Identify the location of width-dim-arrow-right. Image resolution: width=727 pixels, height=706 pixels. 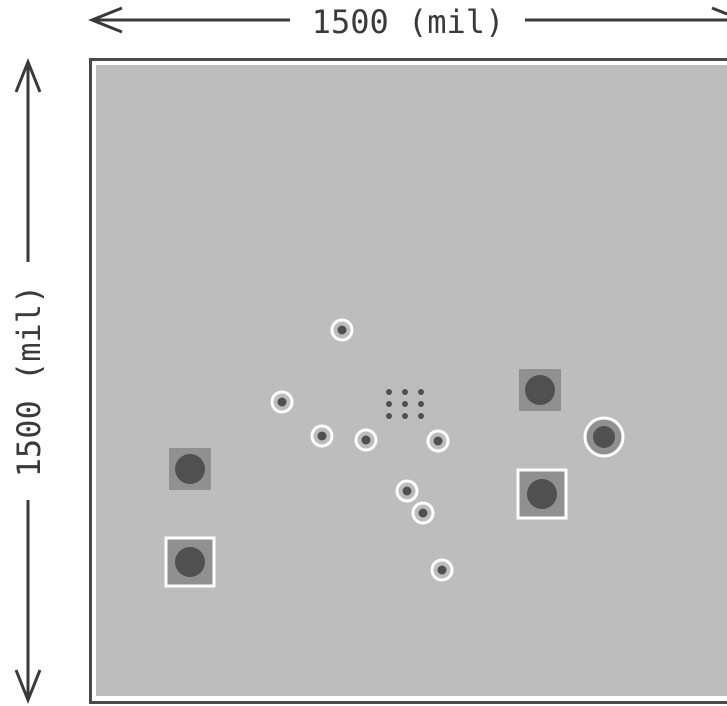
(719, 11).